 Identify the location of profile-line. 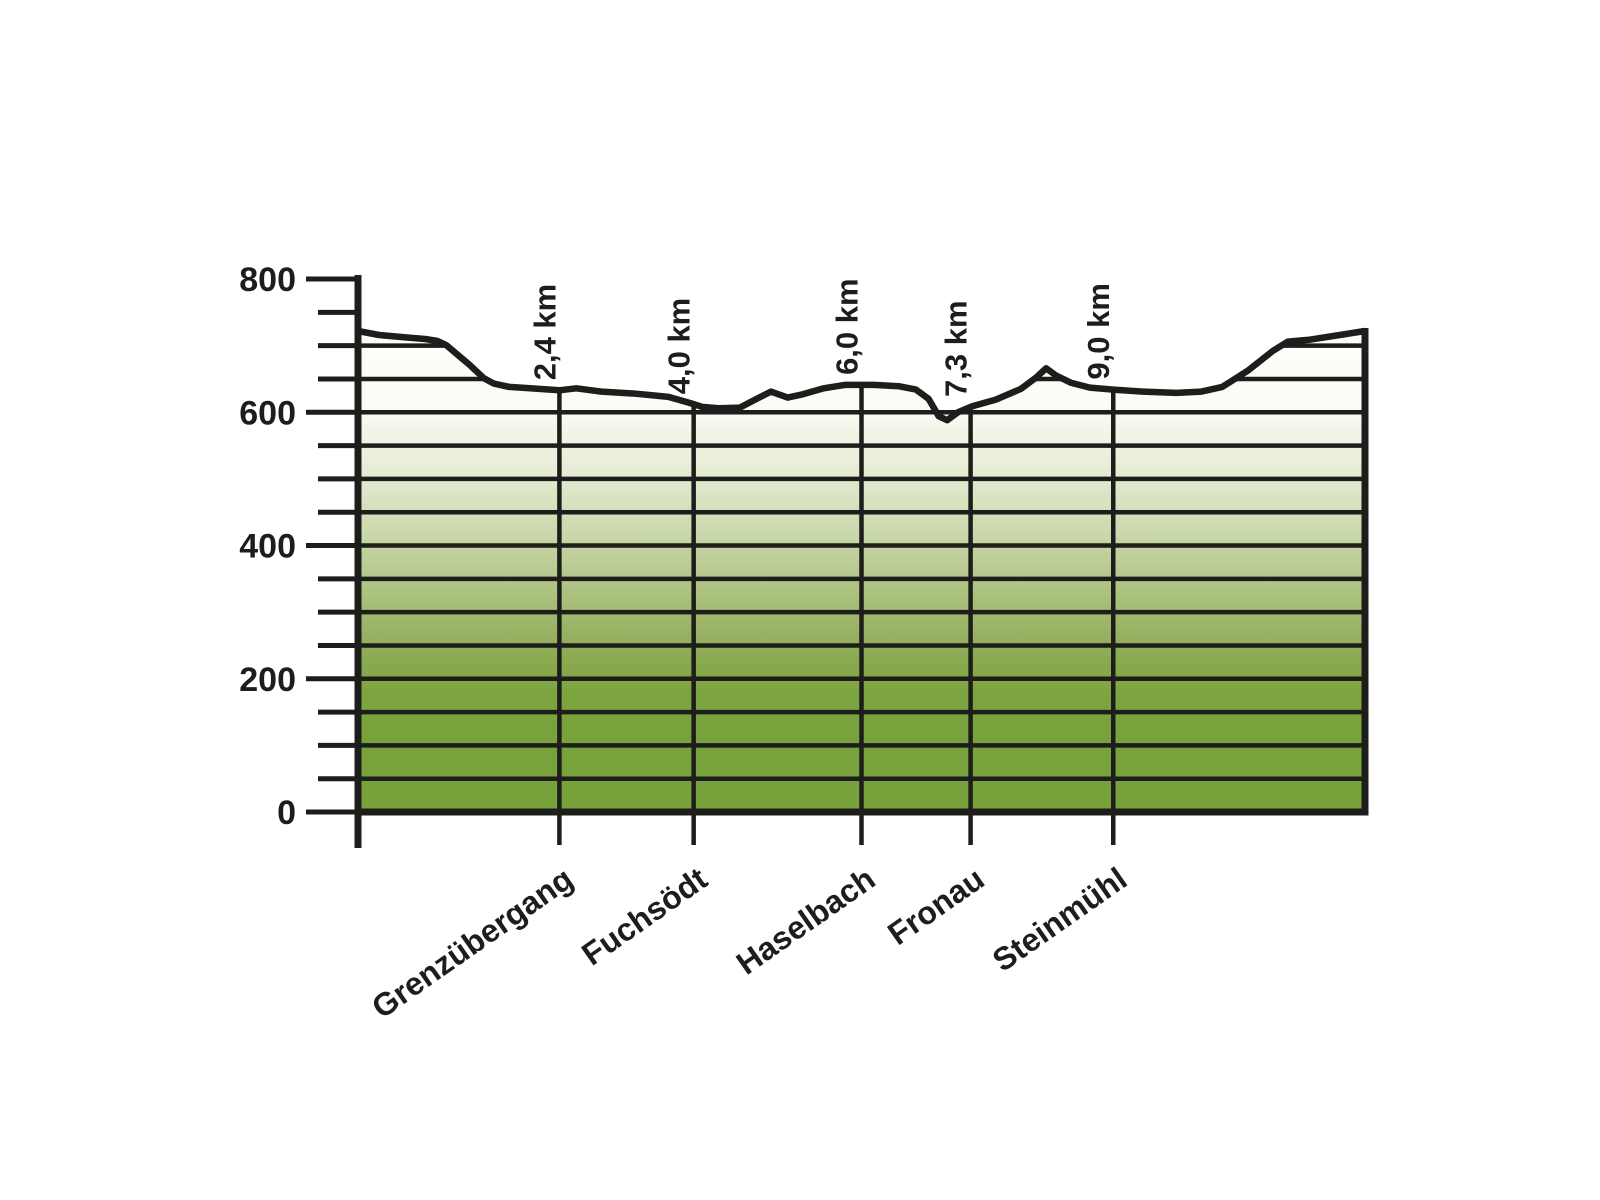
(861, 375).